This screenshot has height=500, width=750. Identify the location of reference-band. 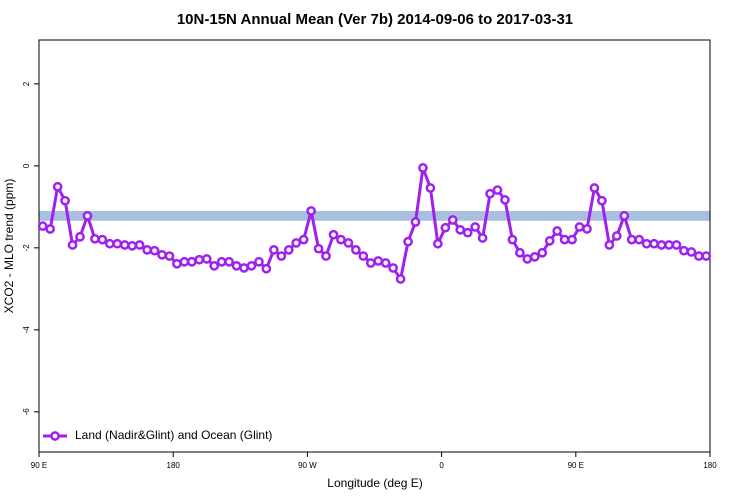
(374, 215).